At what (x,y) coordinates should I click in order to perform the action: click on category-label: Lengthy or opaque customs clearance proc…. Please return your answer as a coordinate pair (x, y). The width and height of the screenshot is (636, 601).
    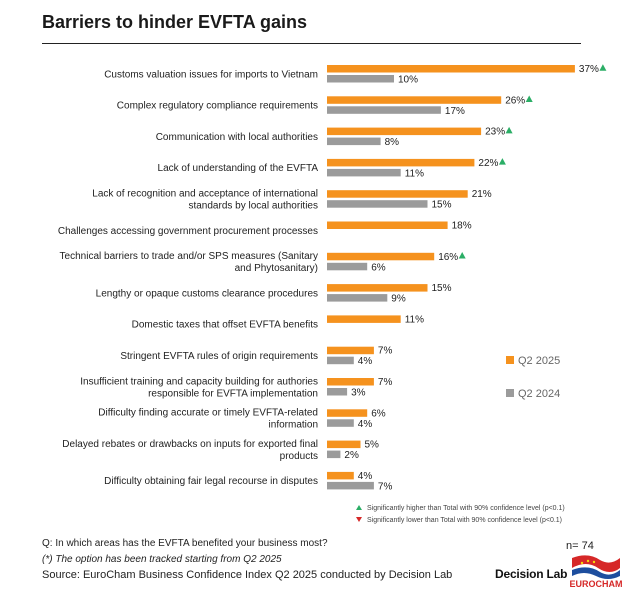
    Looking at the image, I should click on (207, 293).